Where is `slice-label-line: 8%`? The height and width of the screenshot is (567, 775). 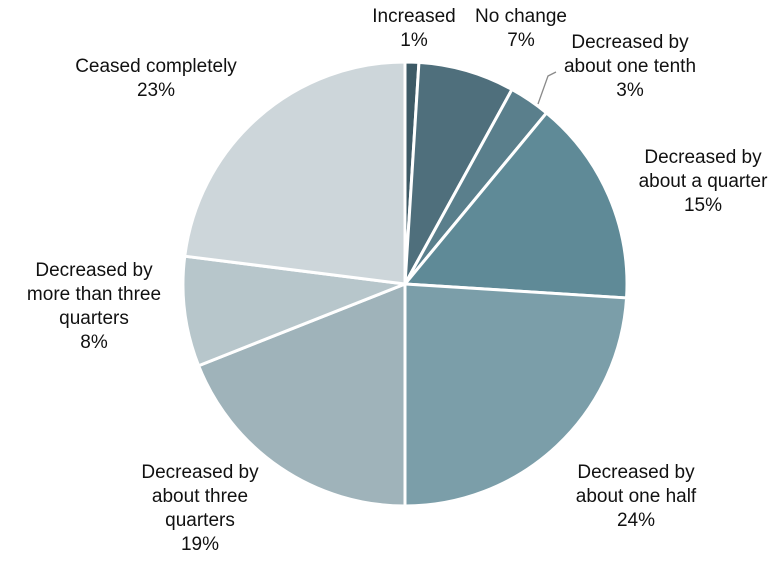 slice-label-line: 8% is located at coordinates (94, 342).